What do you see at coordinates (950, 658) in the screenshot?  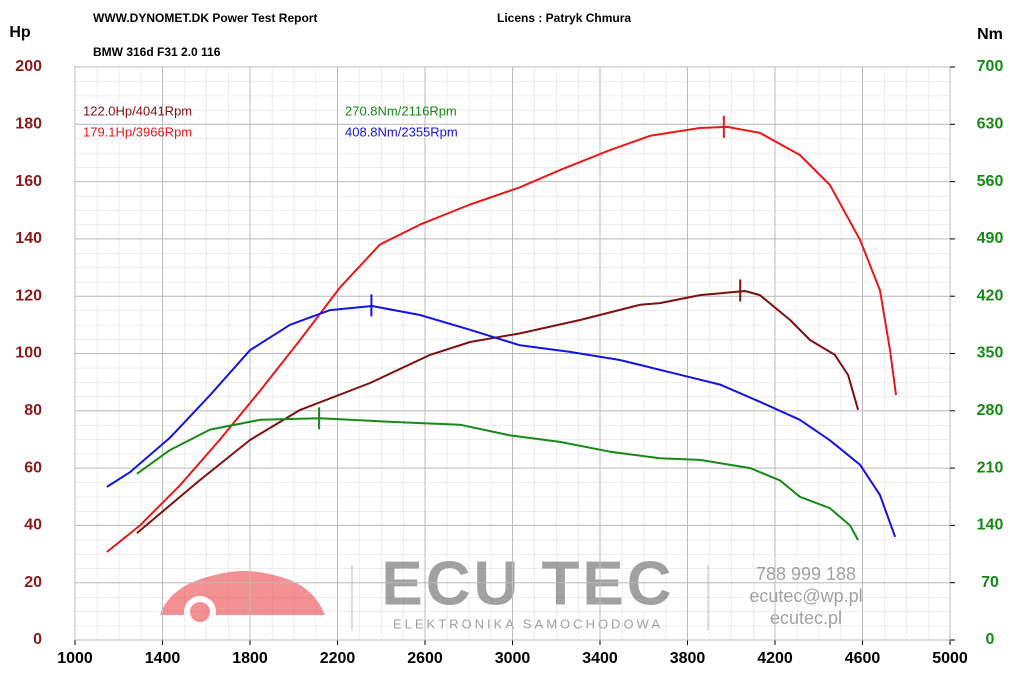 I see `x-tick-label: 5000` at bounding box center [950, 658].